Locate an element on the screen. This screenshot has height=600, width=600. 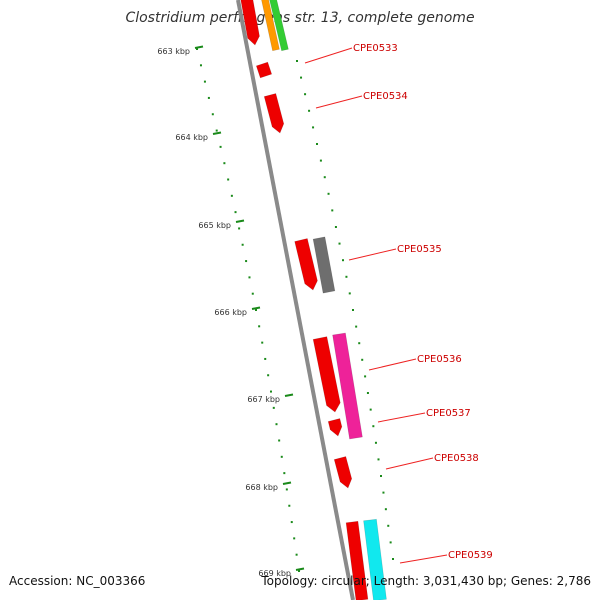
kbp-label: 666 kbp is located at coordinates (230, 312).